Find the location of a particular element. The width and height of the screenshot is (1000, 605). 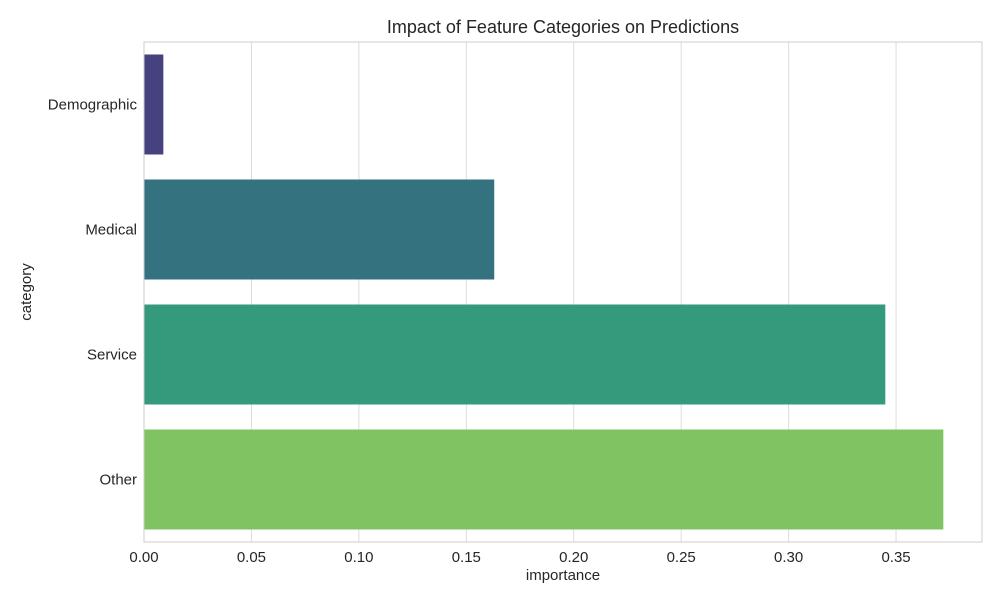

x-tick-label: 0.05 is located at coordinates (251, 557).